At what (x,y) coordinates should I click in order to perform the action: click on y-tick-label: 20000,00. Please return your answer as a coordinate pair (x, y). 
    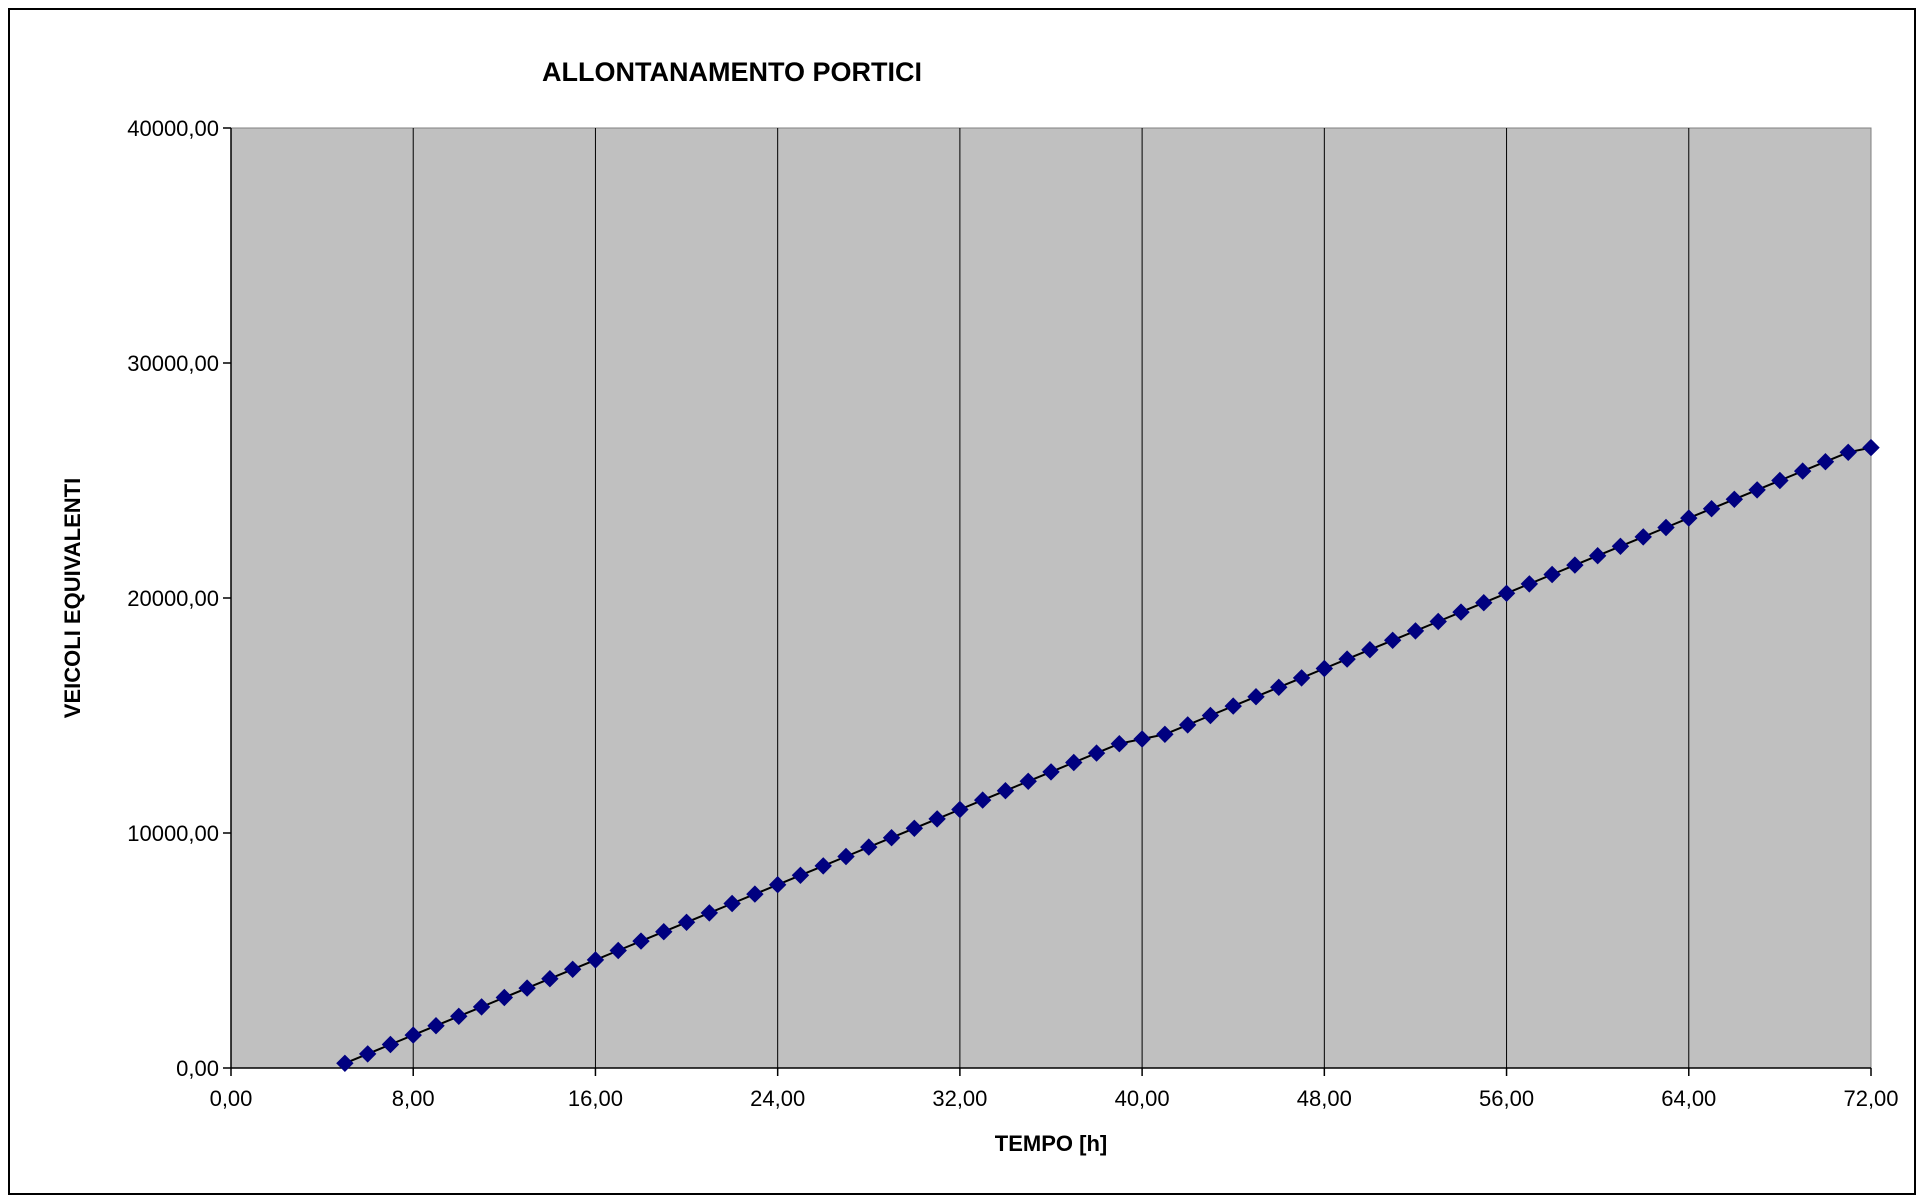
    Looking at the image, I should click on (173, 598).